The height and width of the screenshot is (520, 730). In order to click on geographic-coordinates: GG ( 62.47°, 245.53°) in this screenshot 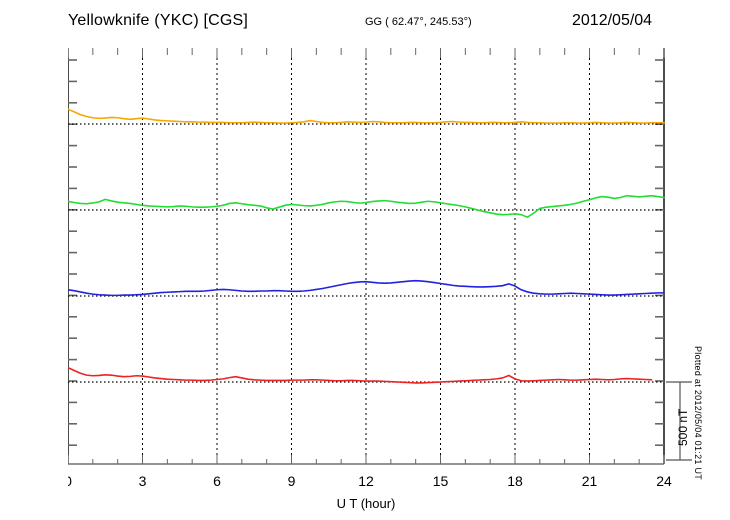, I will do `click(418, 22)`.